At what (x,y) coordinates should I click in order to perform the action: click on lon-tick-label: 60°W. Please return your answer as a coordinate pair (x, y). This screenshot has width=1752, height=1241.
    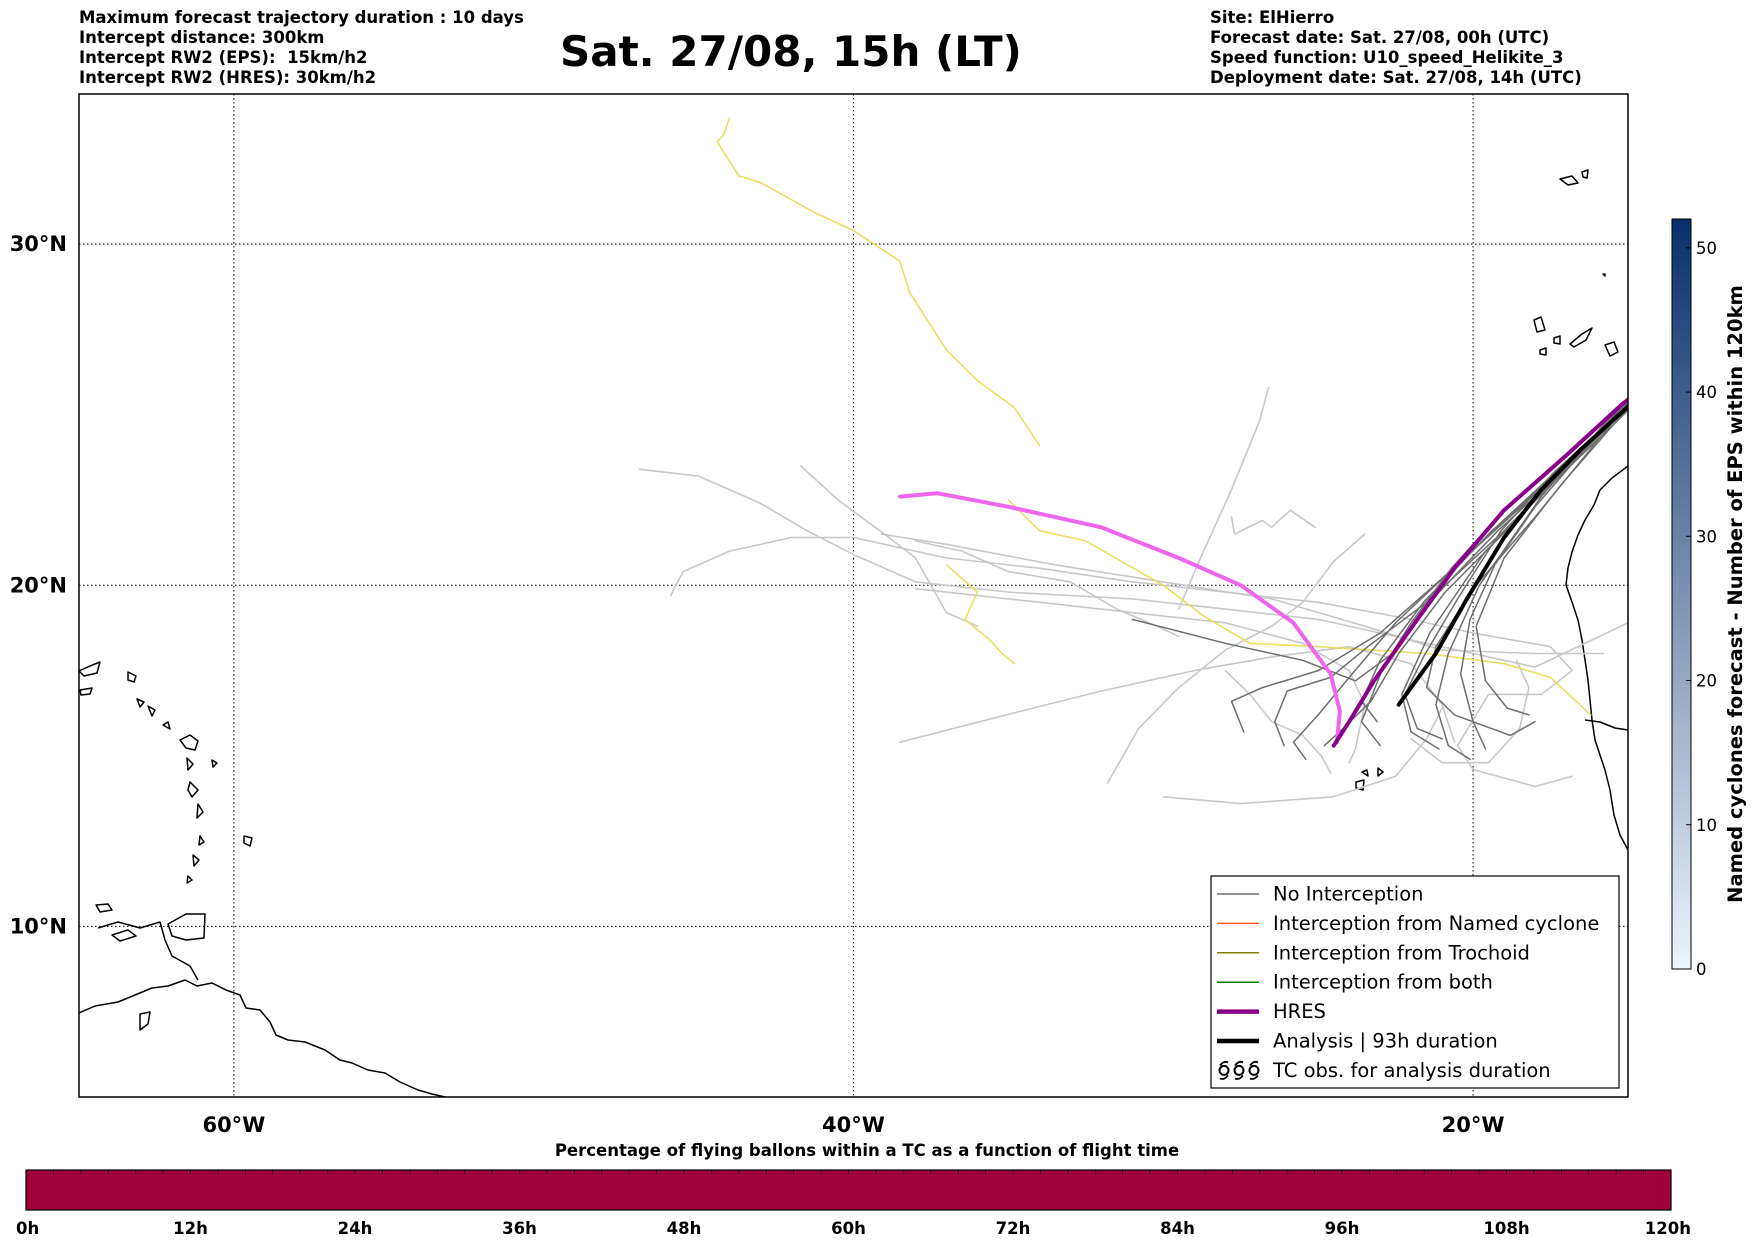
    Looking at the image, I should click on (233, 1125).